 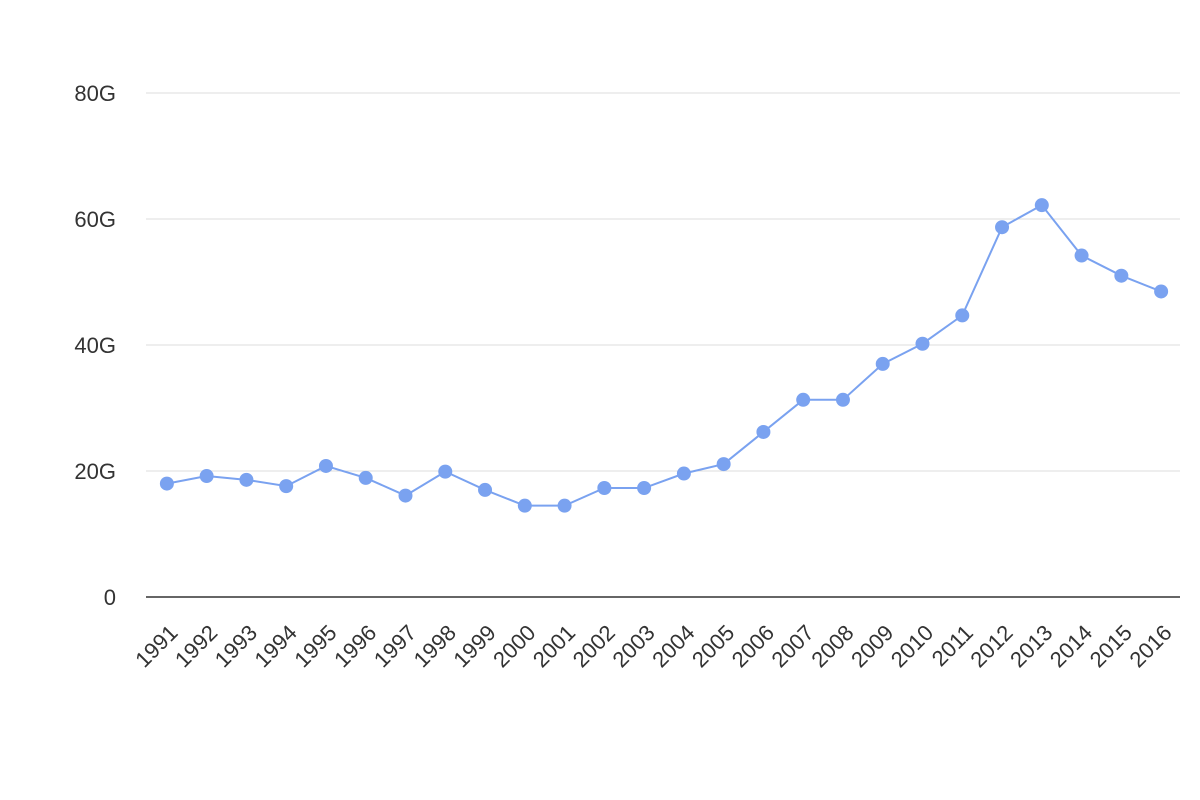 I want to click on x-tick-label: 1998, so click(x=435, y=646).